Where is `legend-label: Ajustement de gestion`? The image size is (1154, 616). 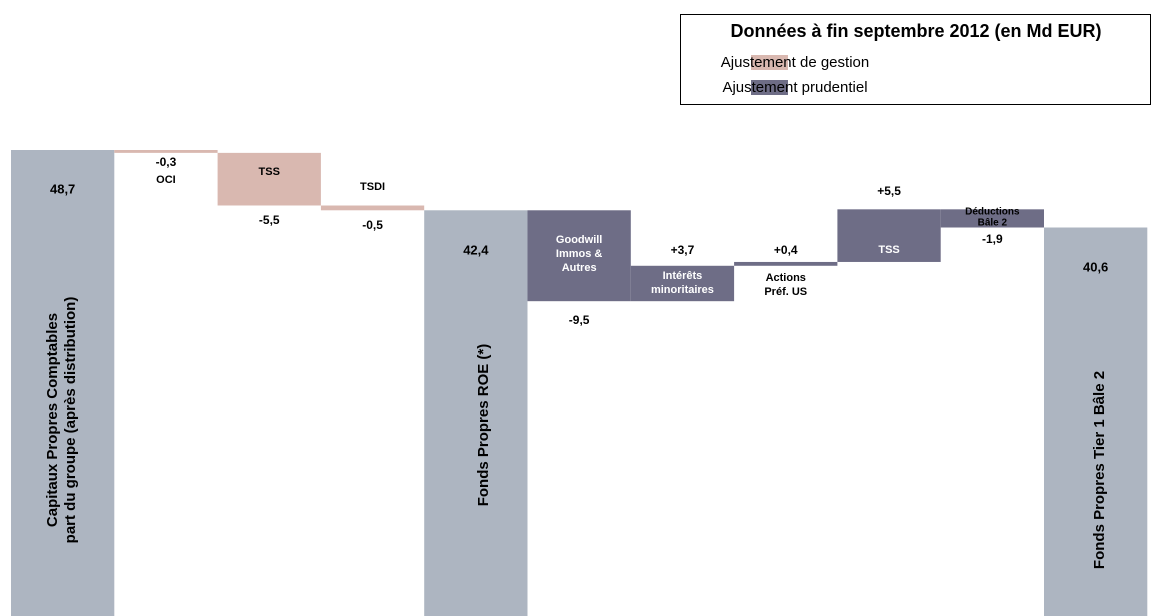
legend-label: Ajustement de gestion is located at coordinates (795, 62).